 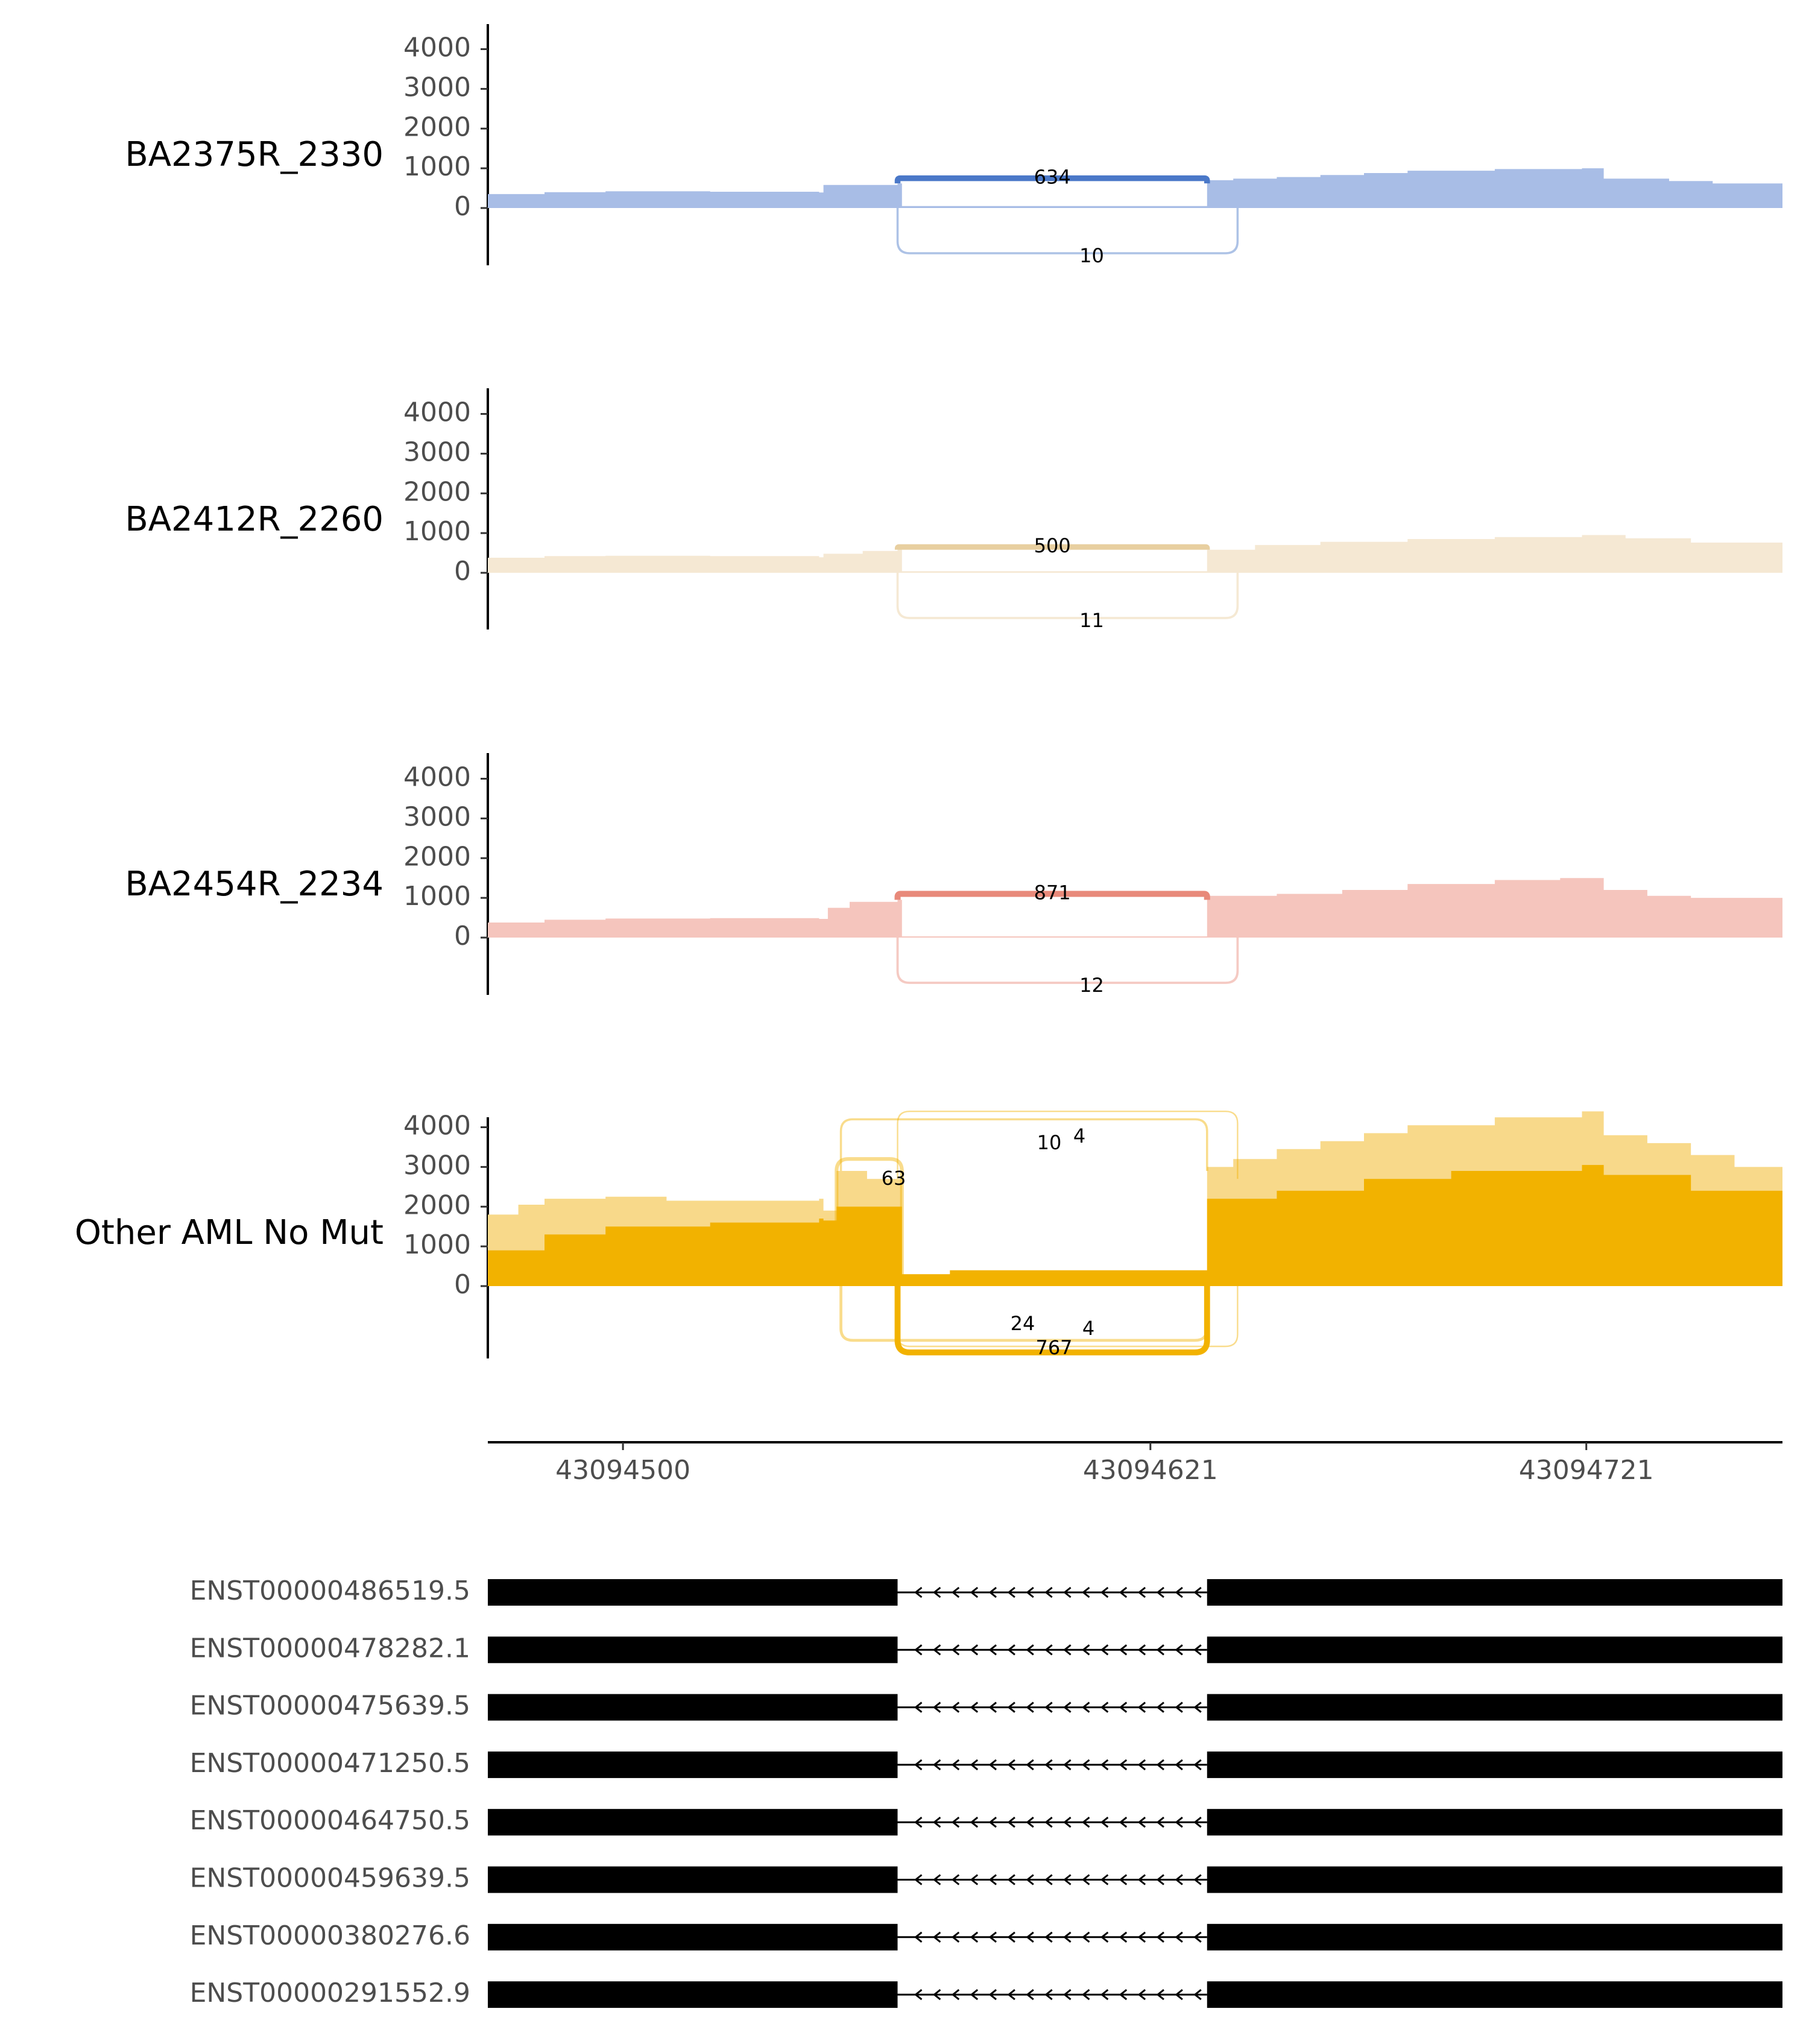 What do you see at coordinates (330, 1878) in the screenshot?
I see `transcript-label: ENST00000459639.5` at bounding box center [330, 1878].